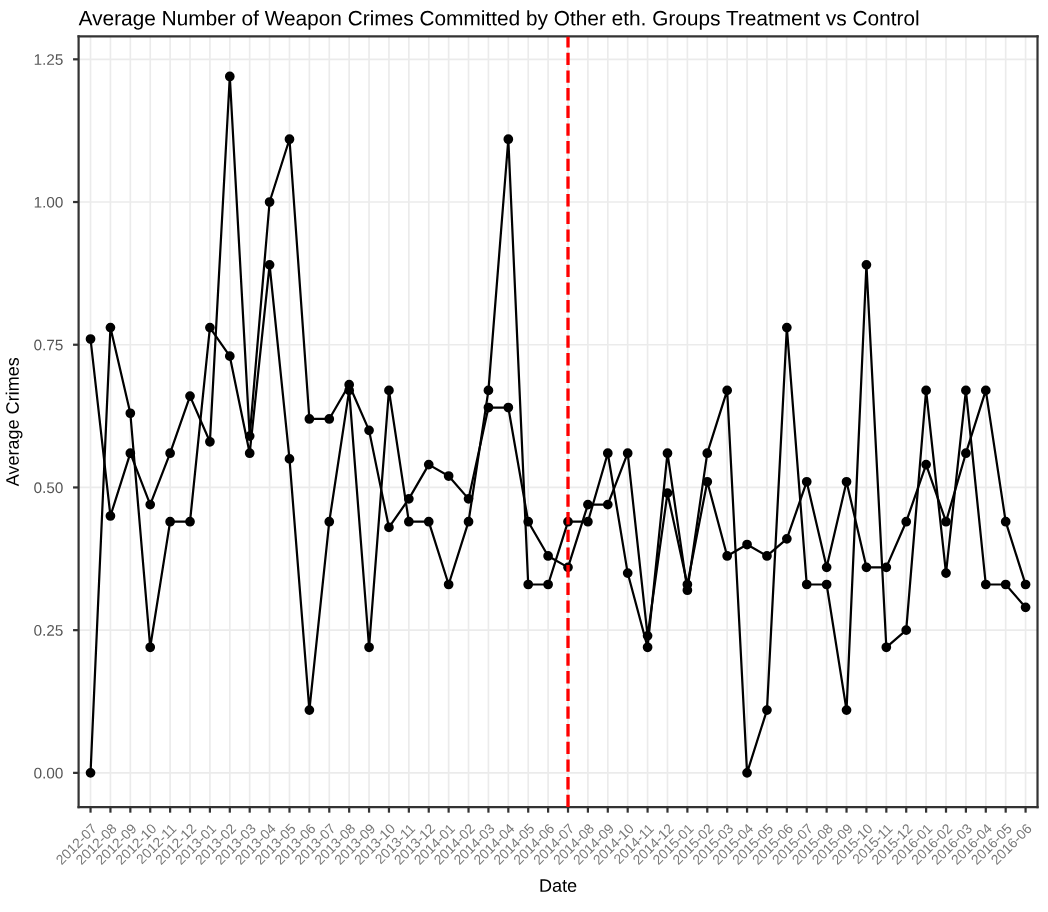 This screenshot has height=912, width=1048. I want to click on x-axis-title: Date, so click(558, 885).